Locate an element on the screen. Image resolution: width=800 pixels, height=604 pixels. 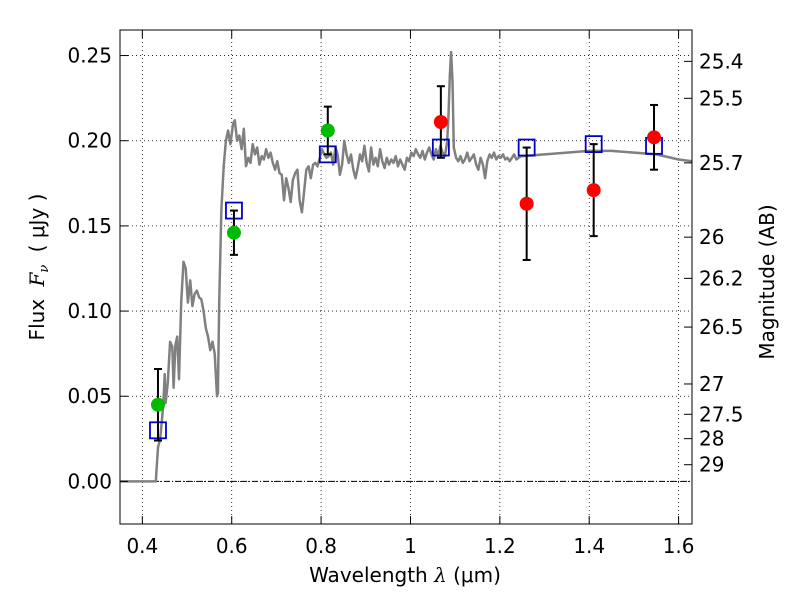
x-axis-label: Wavelength λ (μm) is located at coordinates (405, 575).